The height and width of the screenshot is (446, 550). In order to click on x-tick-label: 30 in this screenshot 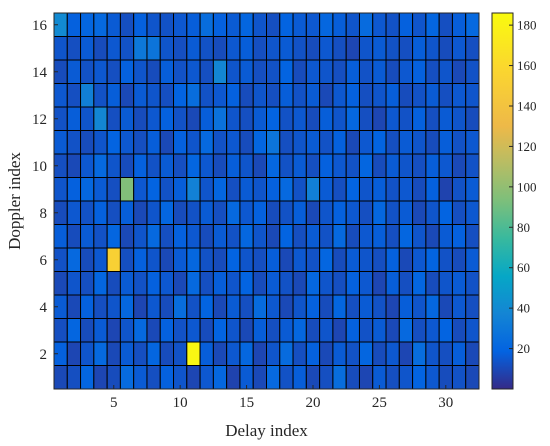, I will do `click(445, 403)`.